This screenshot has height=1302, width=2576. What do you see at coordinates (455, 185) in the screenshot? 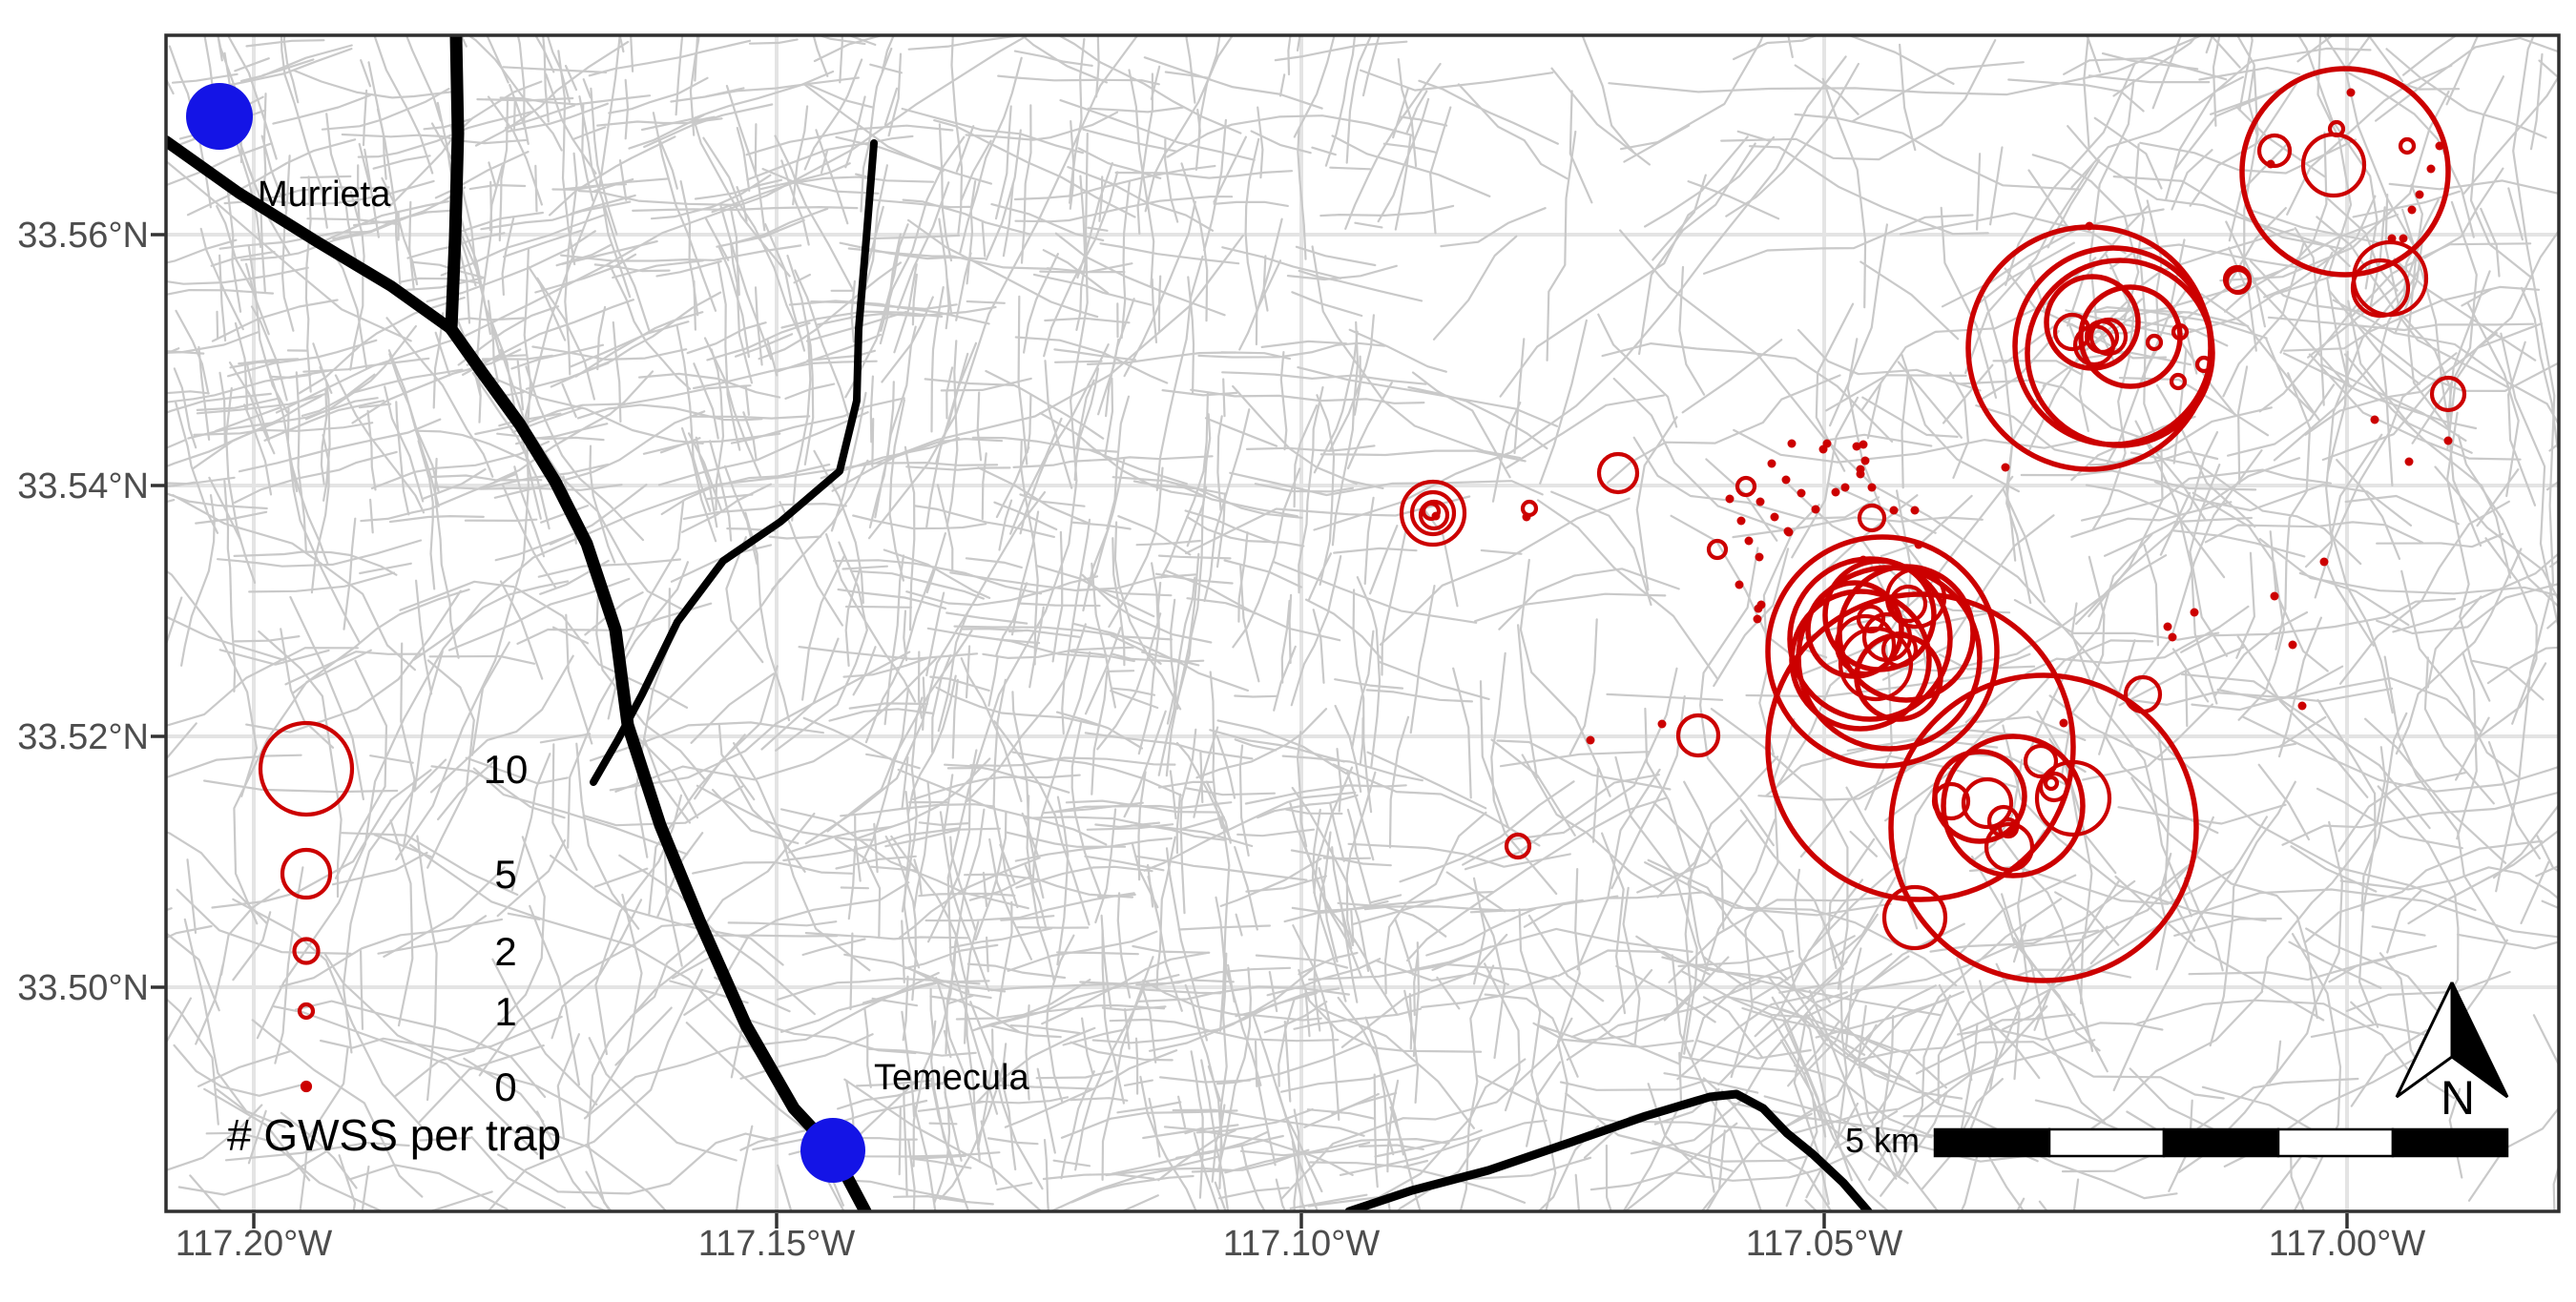
I see `major-road-freeway-north` at bounding box center [455, 185].